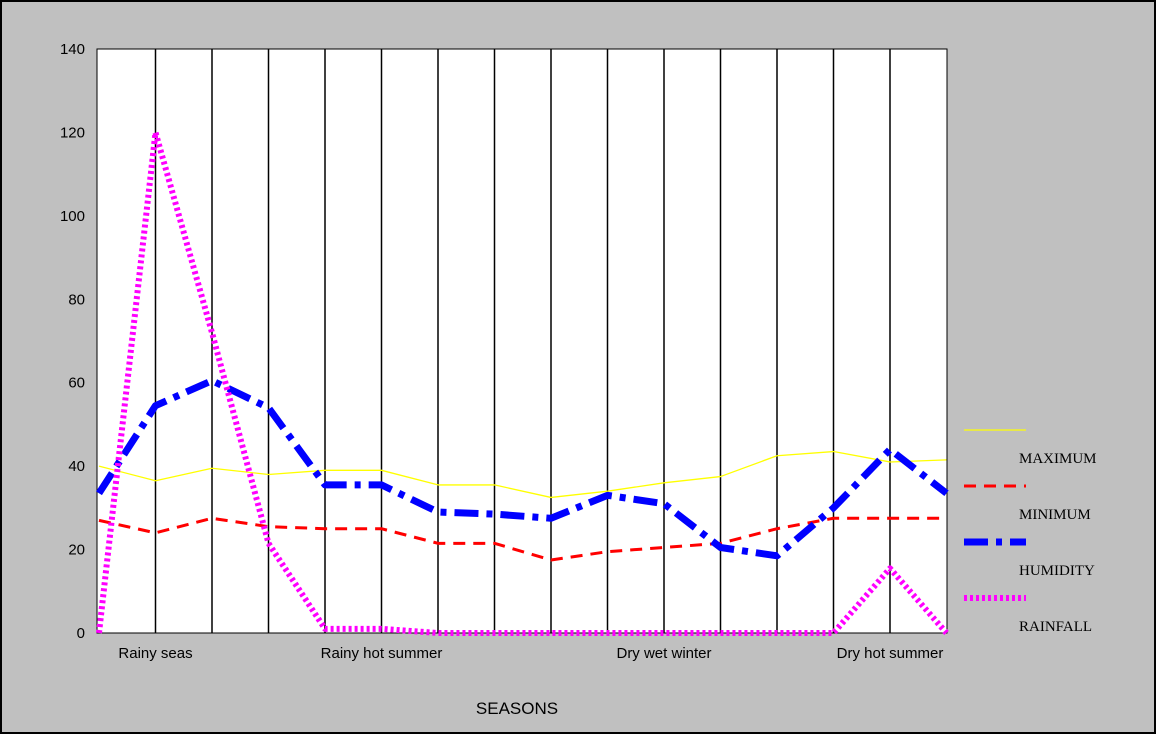  What do you see at coordinates (517, 708) in the screenshot?
I see `x-axis-label: SEASONS` at bounding box center [517, 708].